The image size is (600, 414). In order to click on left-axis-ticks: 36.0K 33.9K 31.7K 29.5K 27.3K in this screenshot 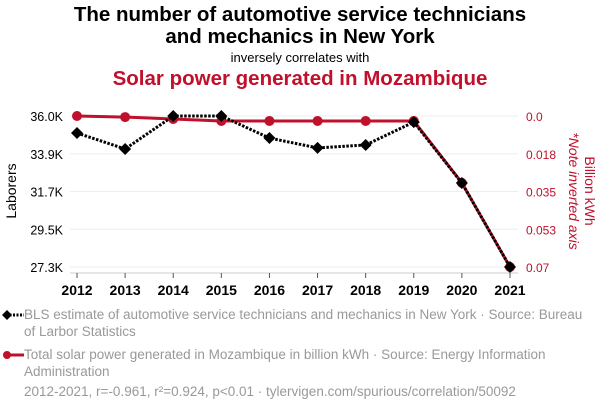, I will do `click(46, 192)`.